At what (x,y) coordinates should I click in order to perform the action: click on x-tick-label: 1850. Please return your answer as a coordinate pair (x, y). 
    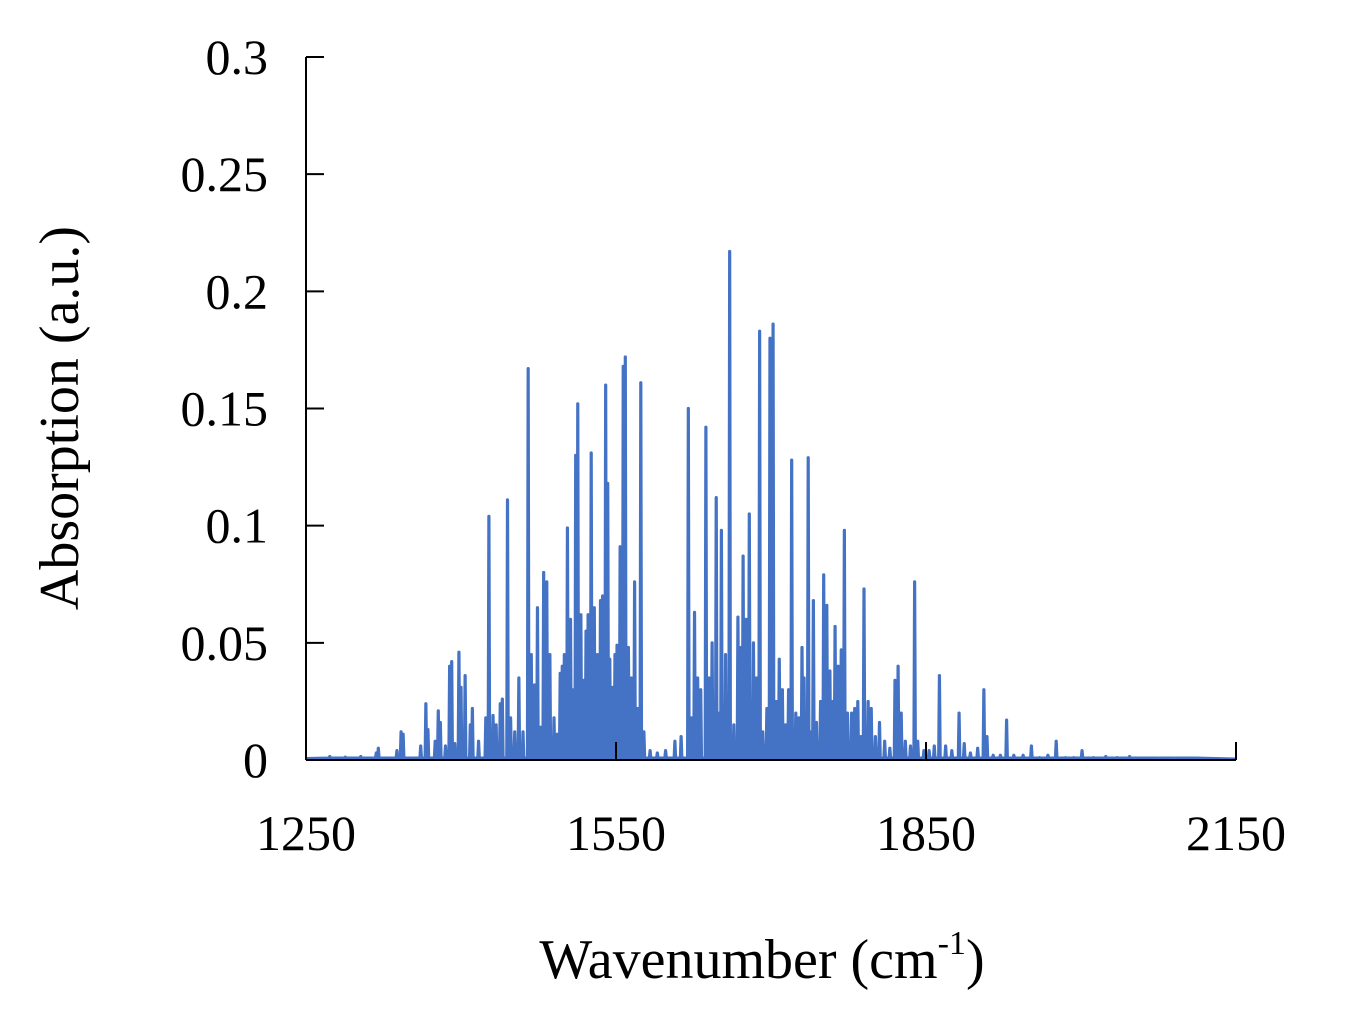
    Looking at the image, I should click on (926, 833).